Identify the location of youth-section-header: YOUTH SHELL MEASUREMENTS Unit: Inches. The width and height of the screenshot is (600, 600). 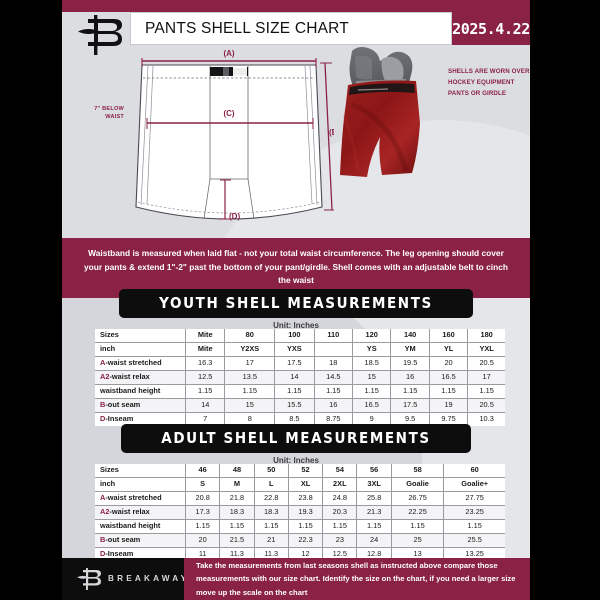
(296, 309).